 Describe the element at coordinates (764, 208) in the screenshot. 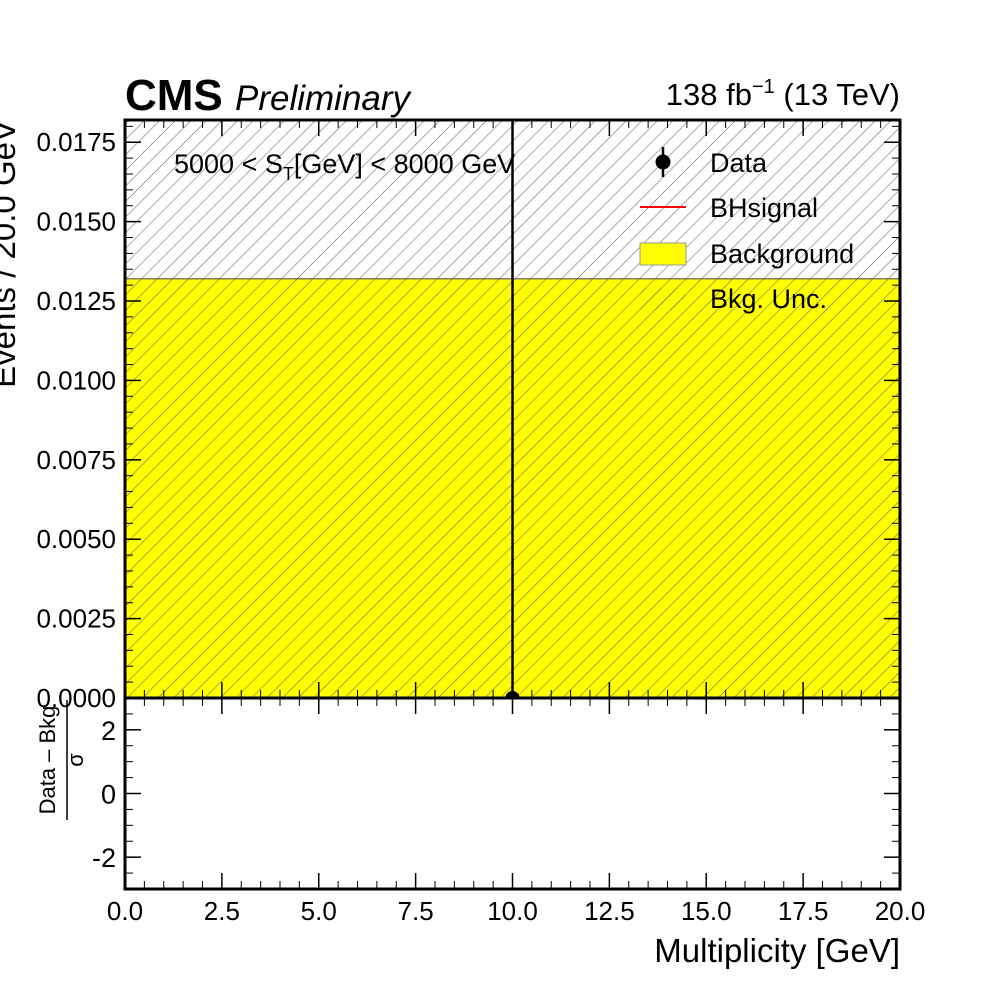

I see `legend-bhsignal-label: BHsignal` at that location.